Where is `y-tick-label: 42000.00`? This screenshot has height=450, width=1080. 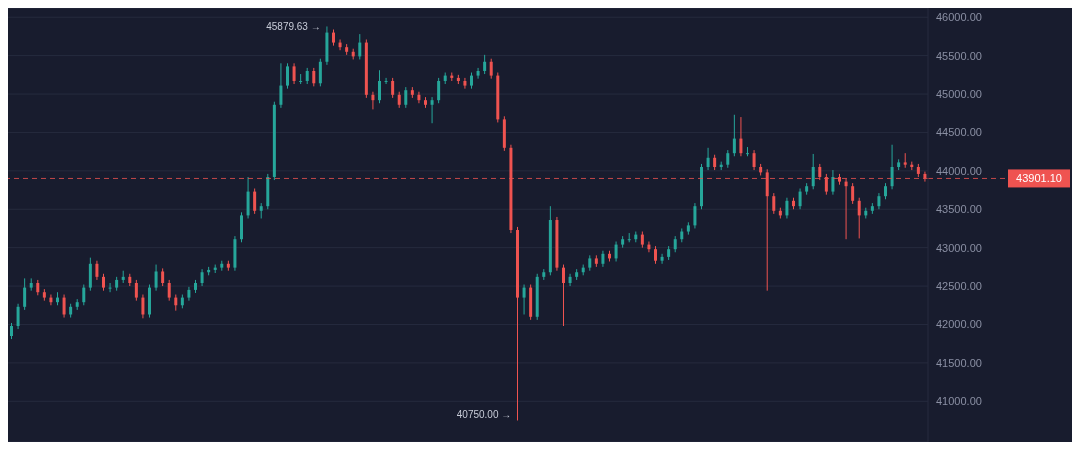
y-tick-label: 42000.00 is located at coordinates (959, 324).